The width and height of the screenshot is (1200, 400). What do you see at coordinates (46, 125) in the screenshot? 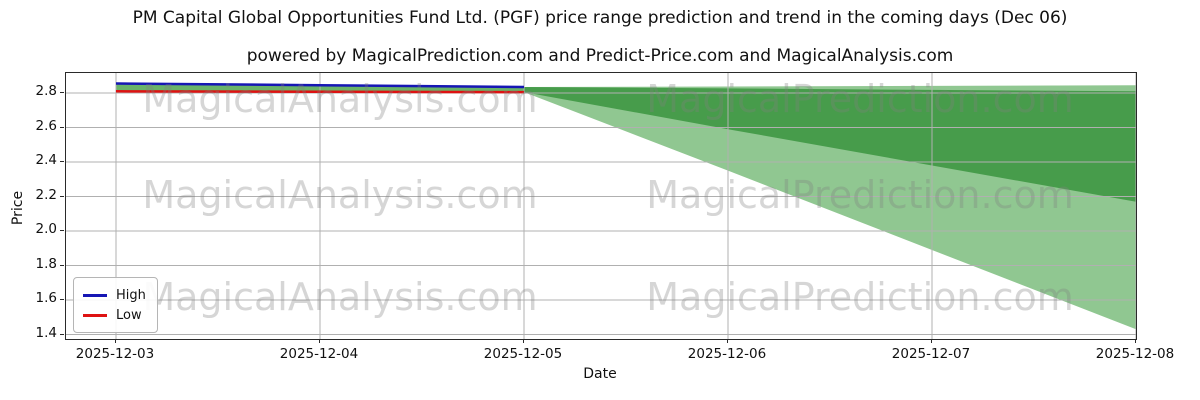
I see `y-tick-label: 2.6` at bounding box center [46, 125].